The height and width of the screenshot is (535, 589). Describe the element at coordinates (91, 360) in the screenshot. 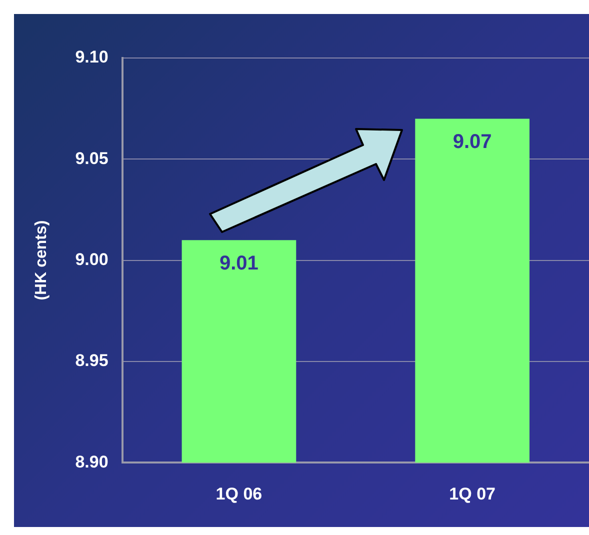

I see `y-tick-label: 8.95` at that location.